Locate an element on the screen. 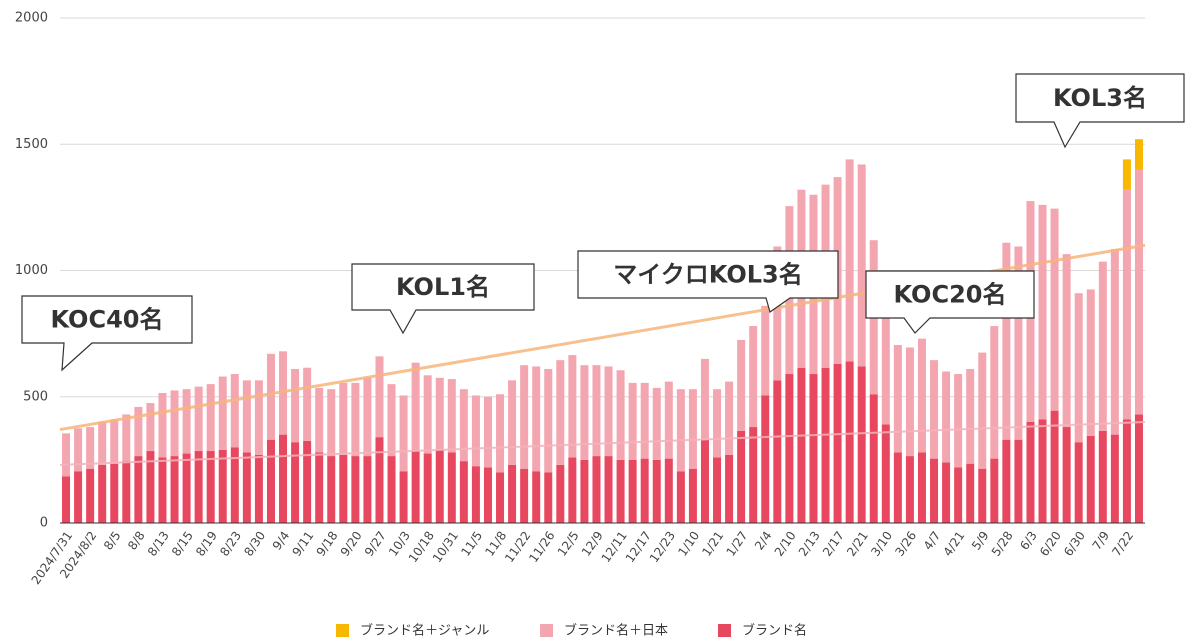  x-tick-label: 8/8 is located at coordinates (136, 541).